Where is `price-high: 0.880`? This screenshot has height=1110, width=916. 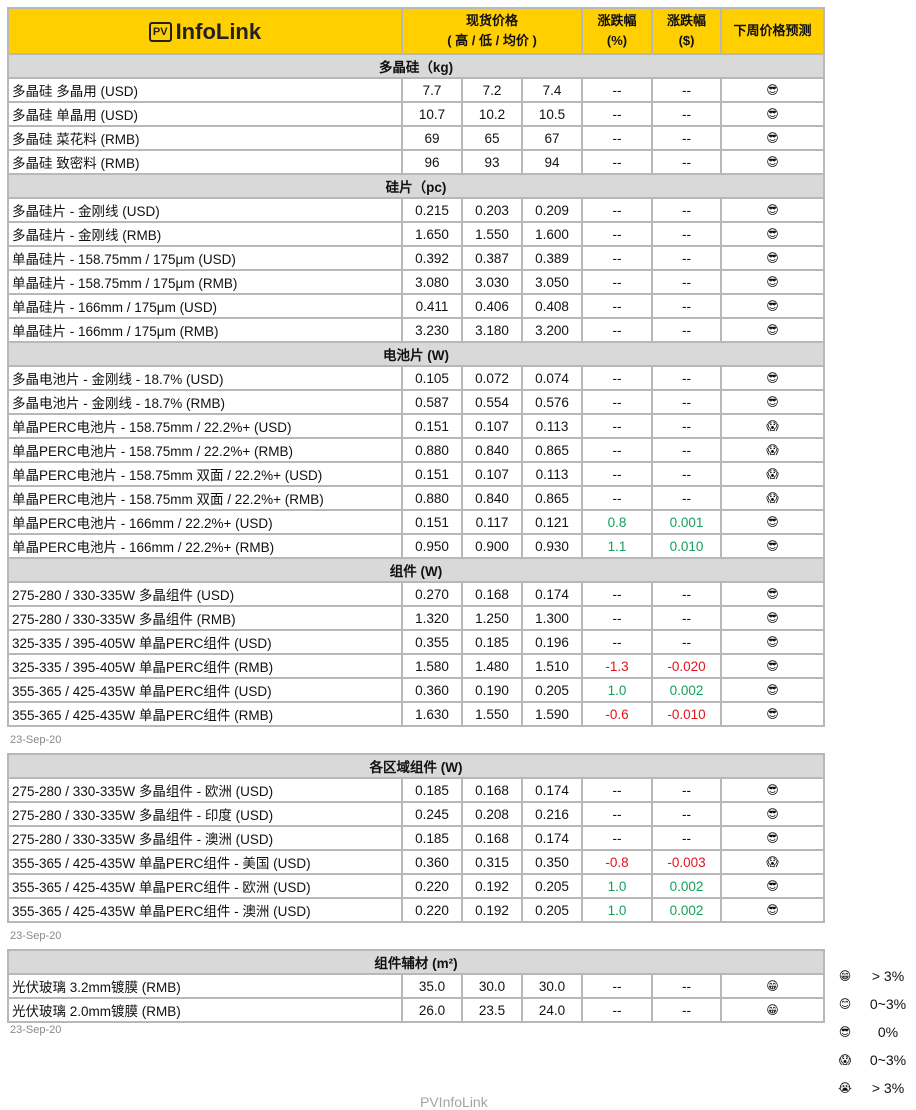 price-high: 0.880 is located at coordinates (432, 450).